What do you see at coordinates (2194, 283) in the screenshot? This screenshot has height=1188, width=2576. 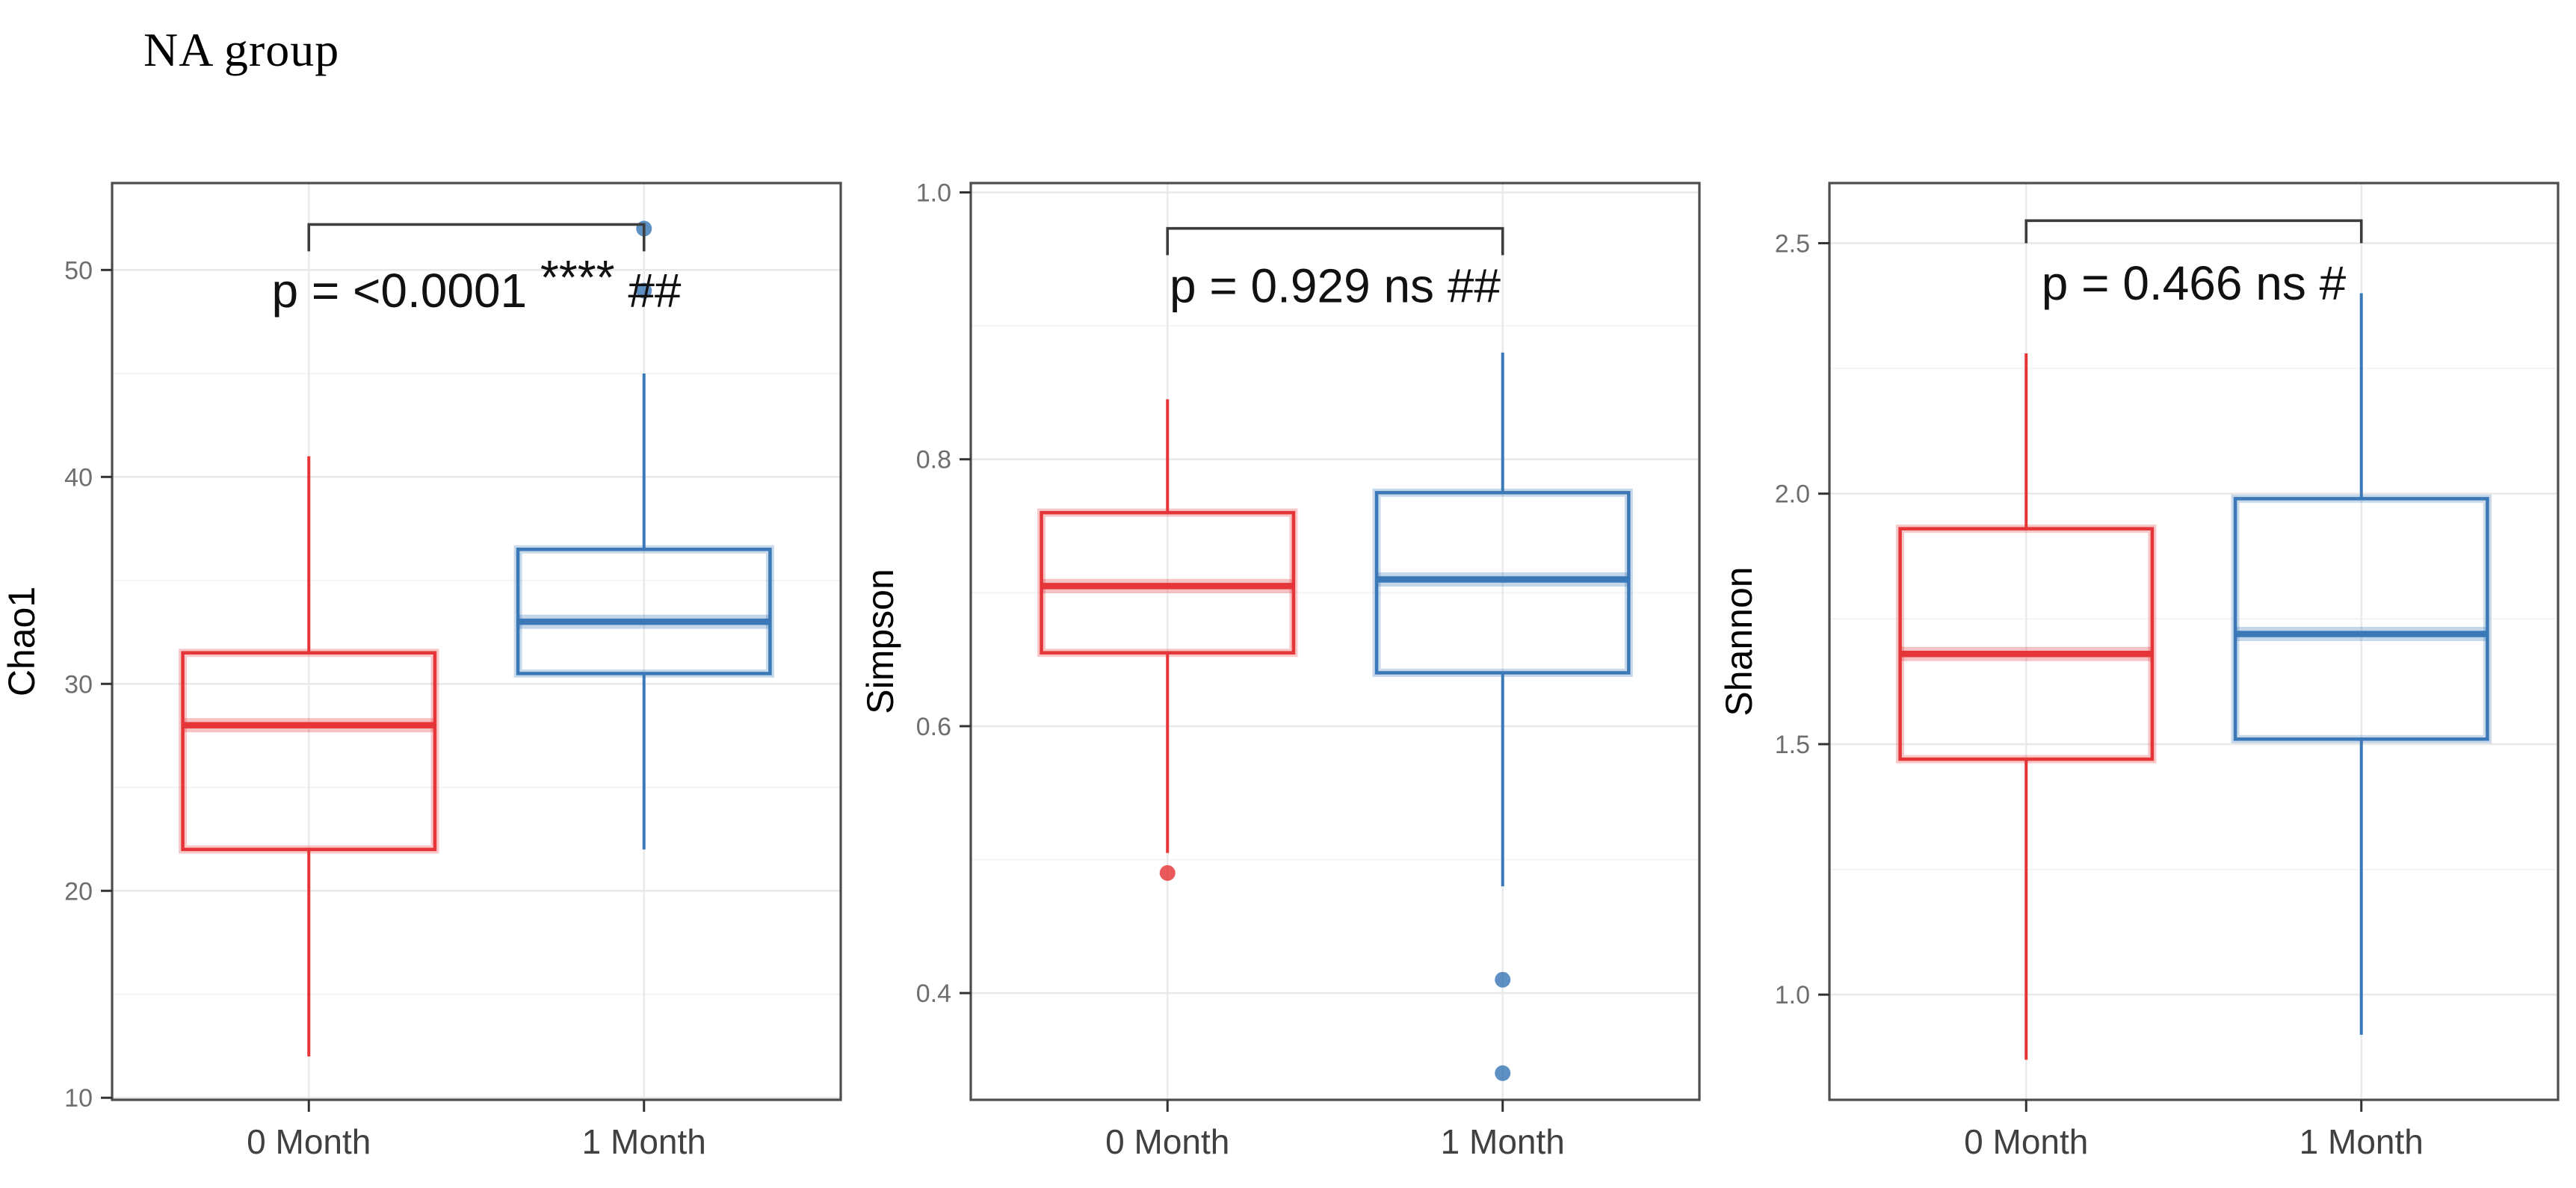 I see `p-value-annotation: p = 0.466 ns #` at bounding box center [2194, 283].